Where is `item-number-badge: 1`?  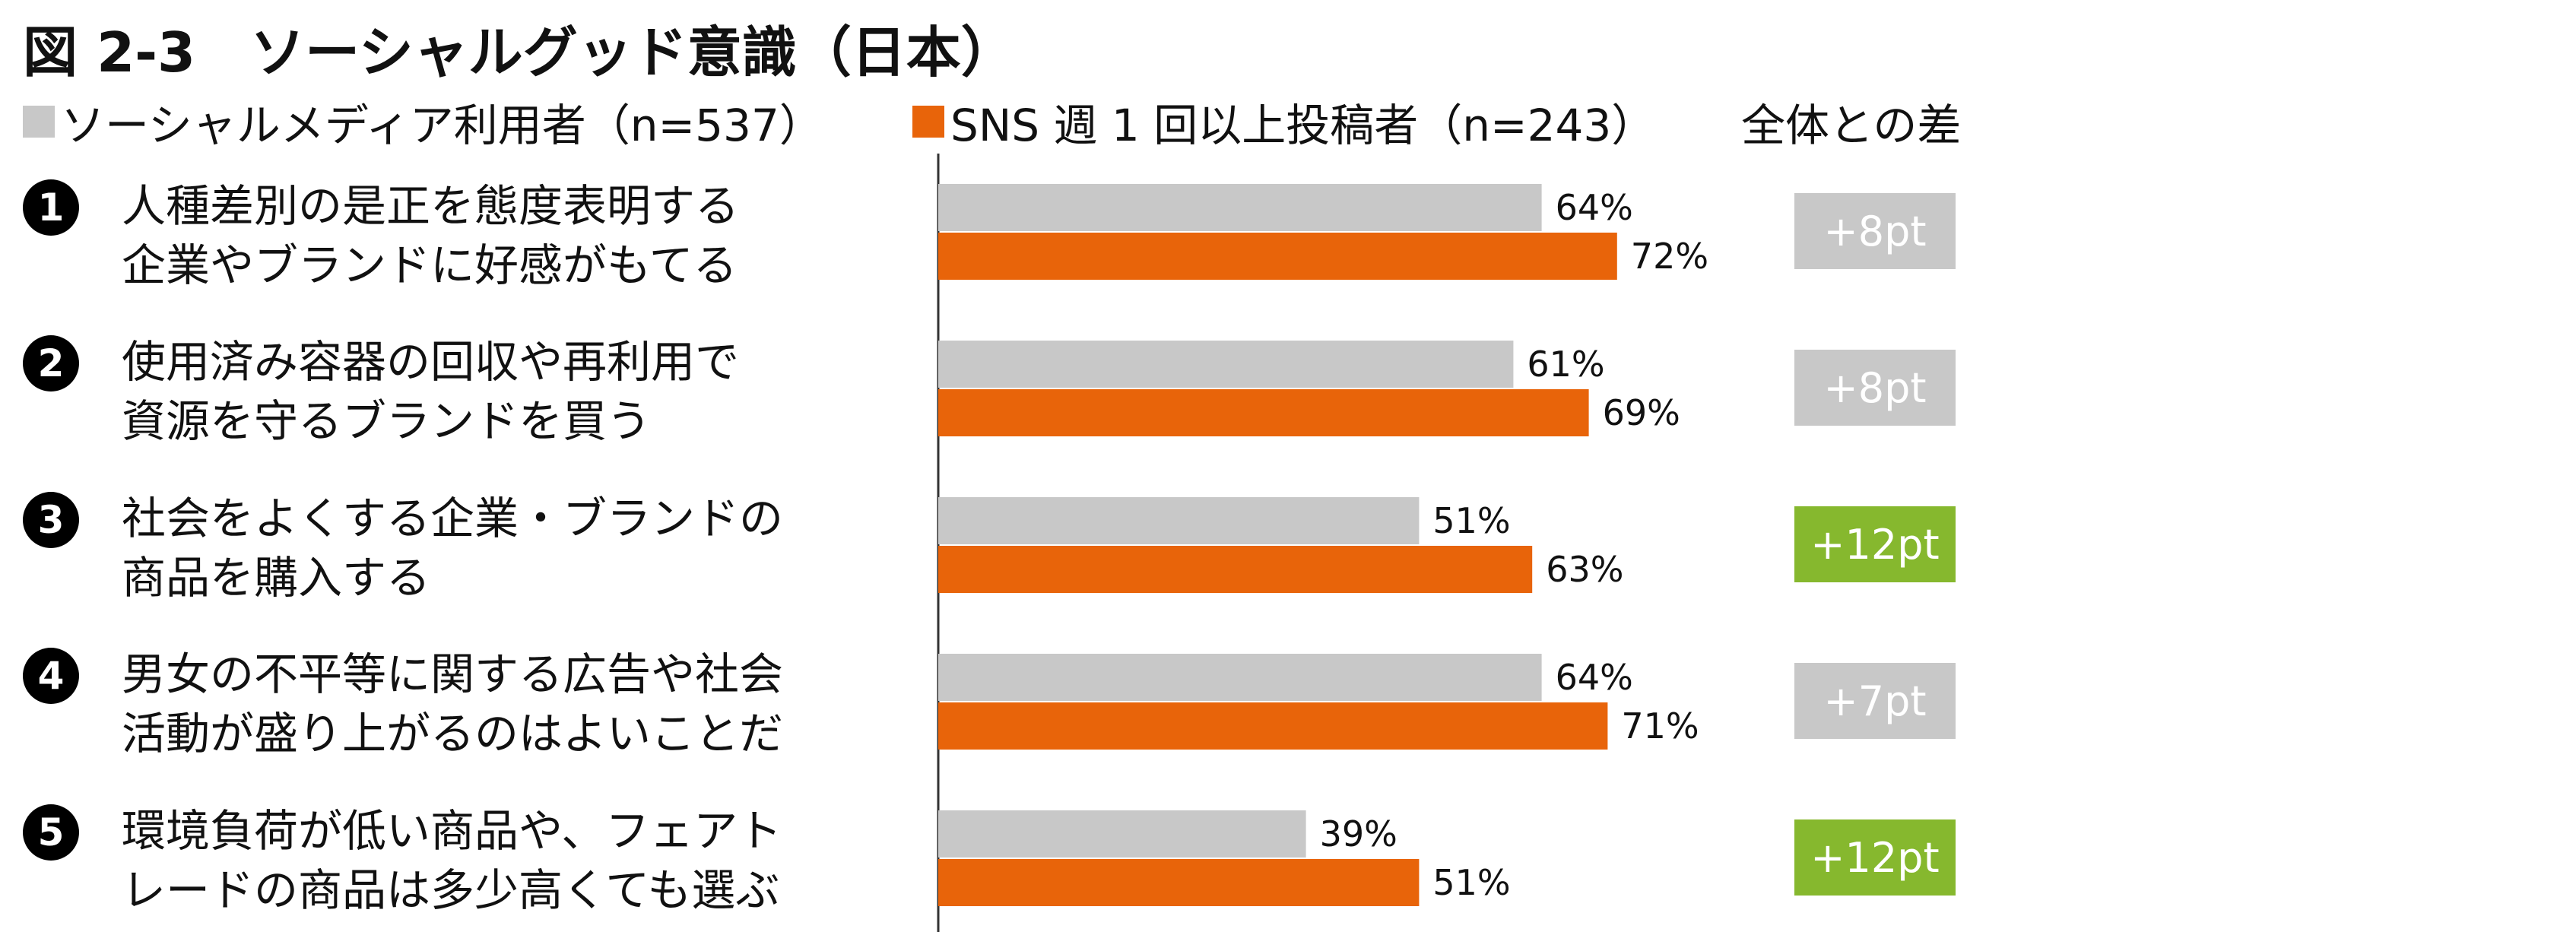 item-number-badge: 1 is located at coordinates (51, 208).